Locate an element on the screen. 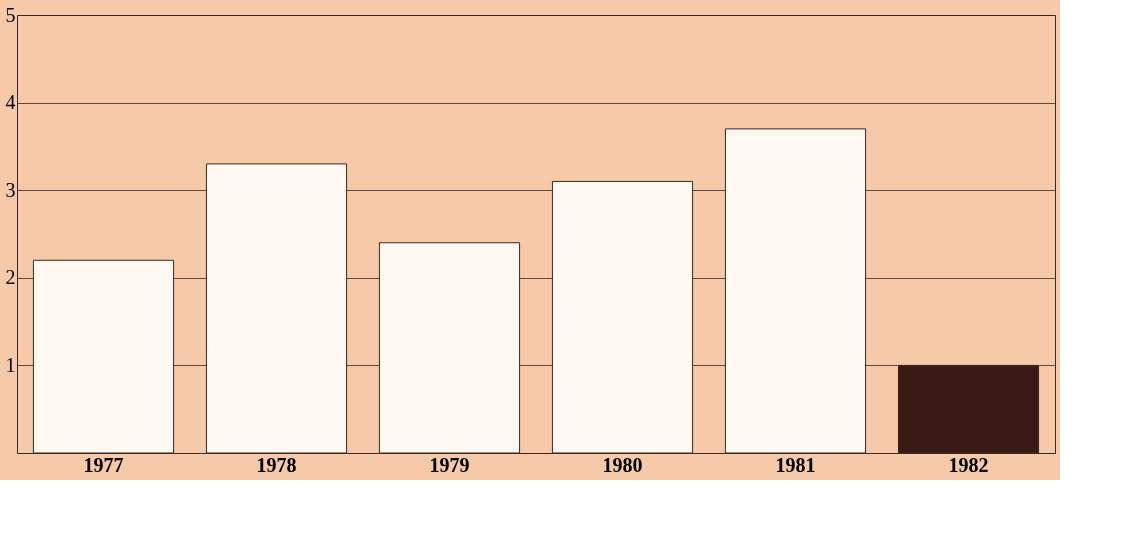 This screenshot has width=1132, height=544. y-tick-label: 3 is located at coordinates (10, 189).